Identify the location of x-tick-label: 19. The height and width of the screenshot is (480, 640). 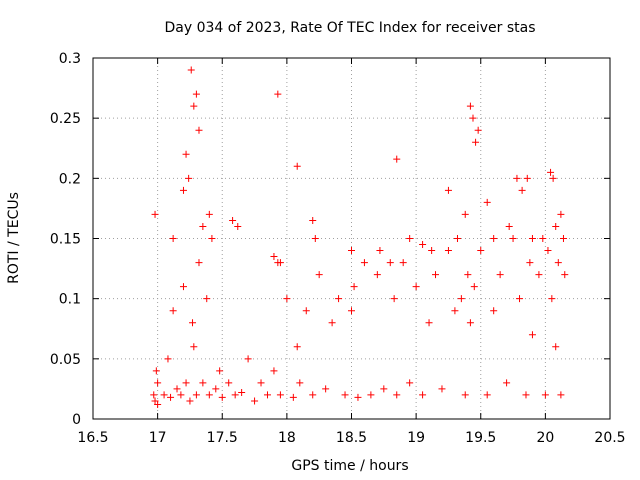
(416, 438).